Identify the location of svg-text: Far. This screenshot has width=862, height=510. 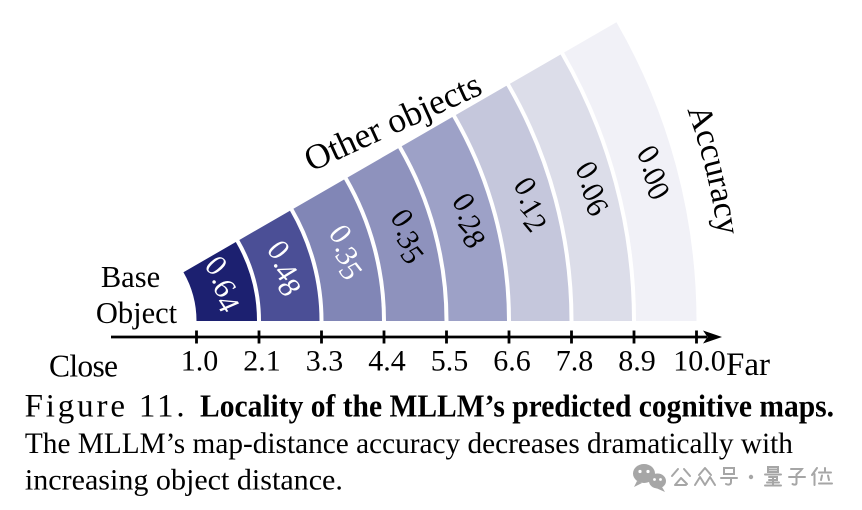
(748, 365).